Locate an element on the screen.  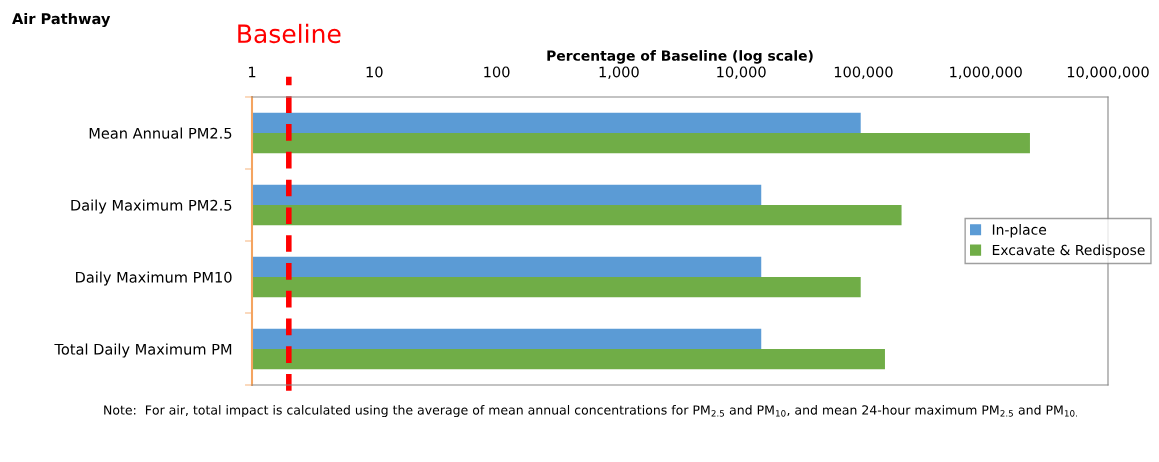
y-tick-label: Total Daily Maximum PM is located at coordinates (143, 350).